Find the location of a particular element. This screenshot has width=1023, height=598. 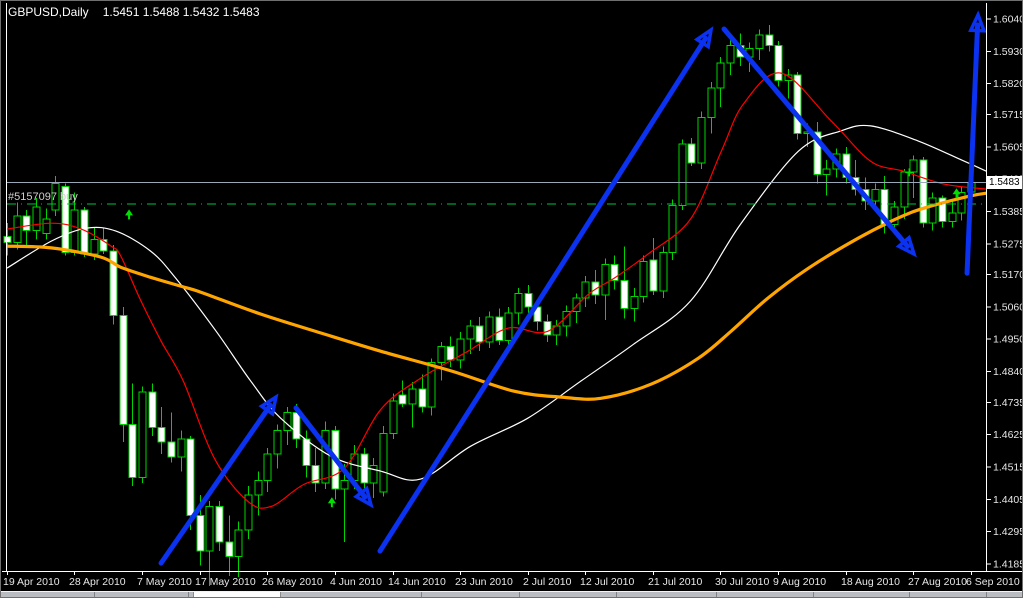

date-tick-label: 27 Aug 2010 is located at coordinates (937, 582).